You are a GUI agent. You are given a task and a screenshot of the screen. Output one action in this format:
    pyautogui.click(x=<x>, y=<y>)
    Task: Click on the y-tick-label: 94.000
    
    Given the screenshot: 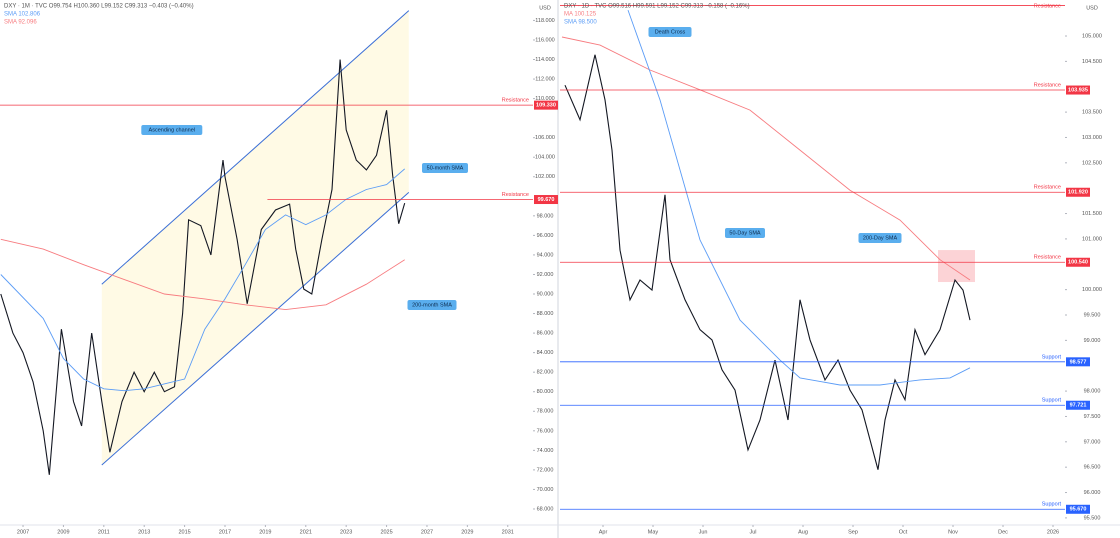 What is the action you would take?
    pyautogui.click(x=545, y=255)
    